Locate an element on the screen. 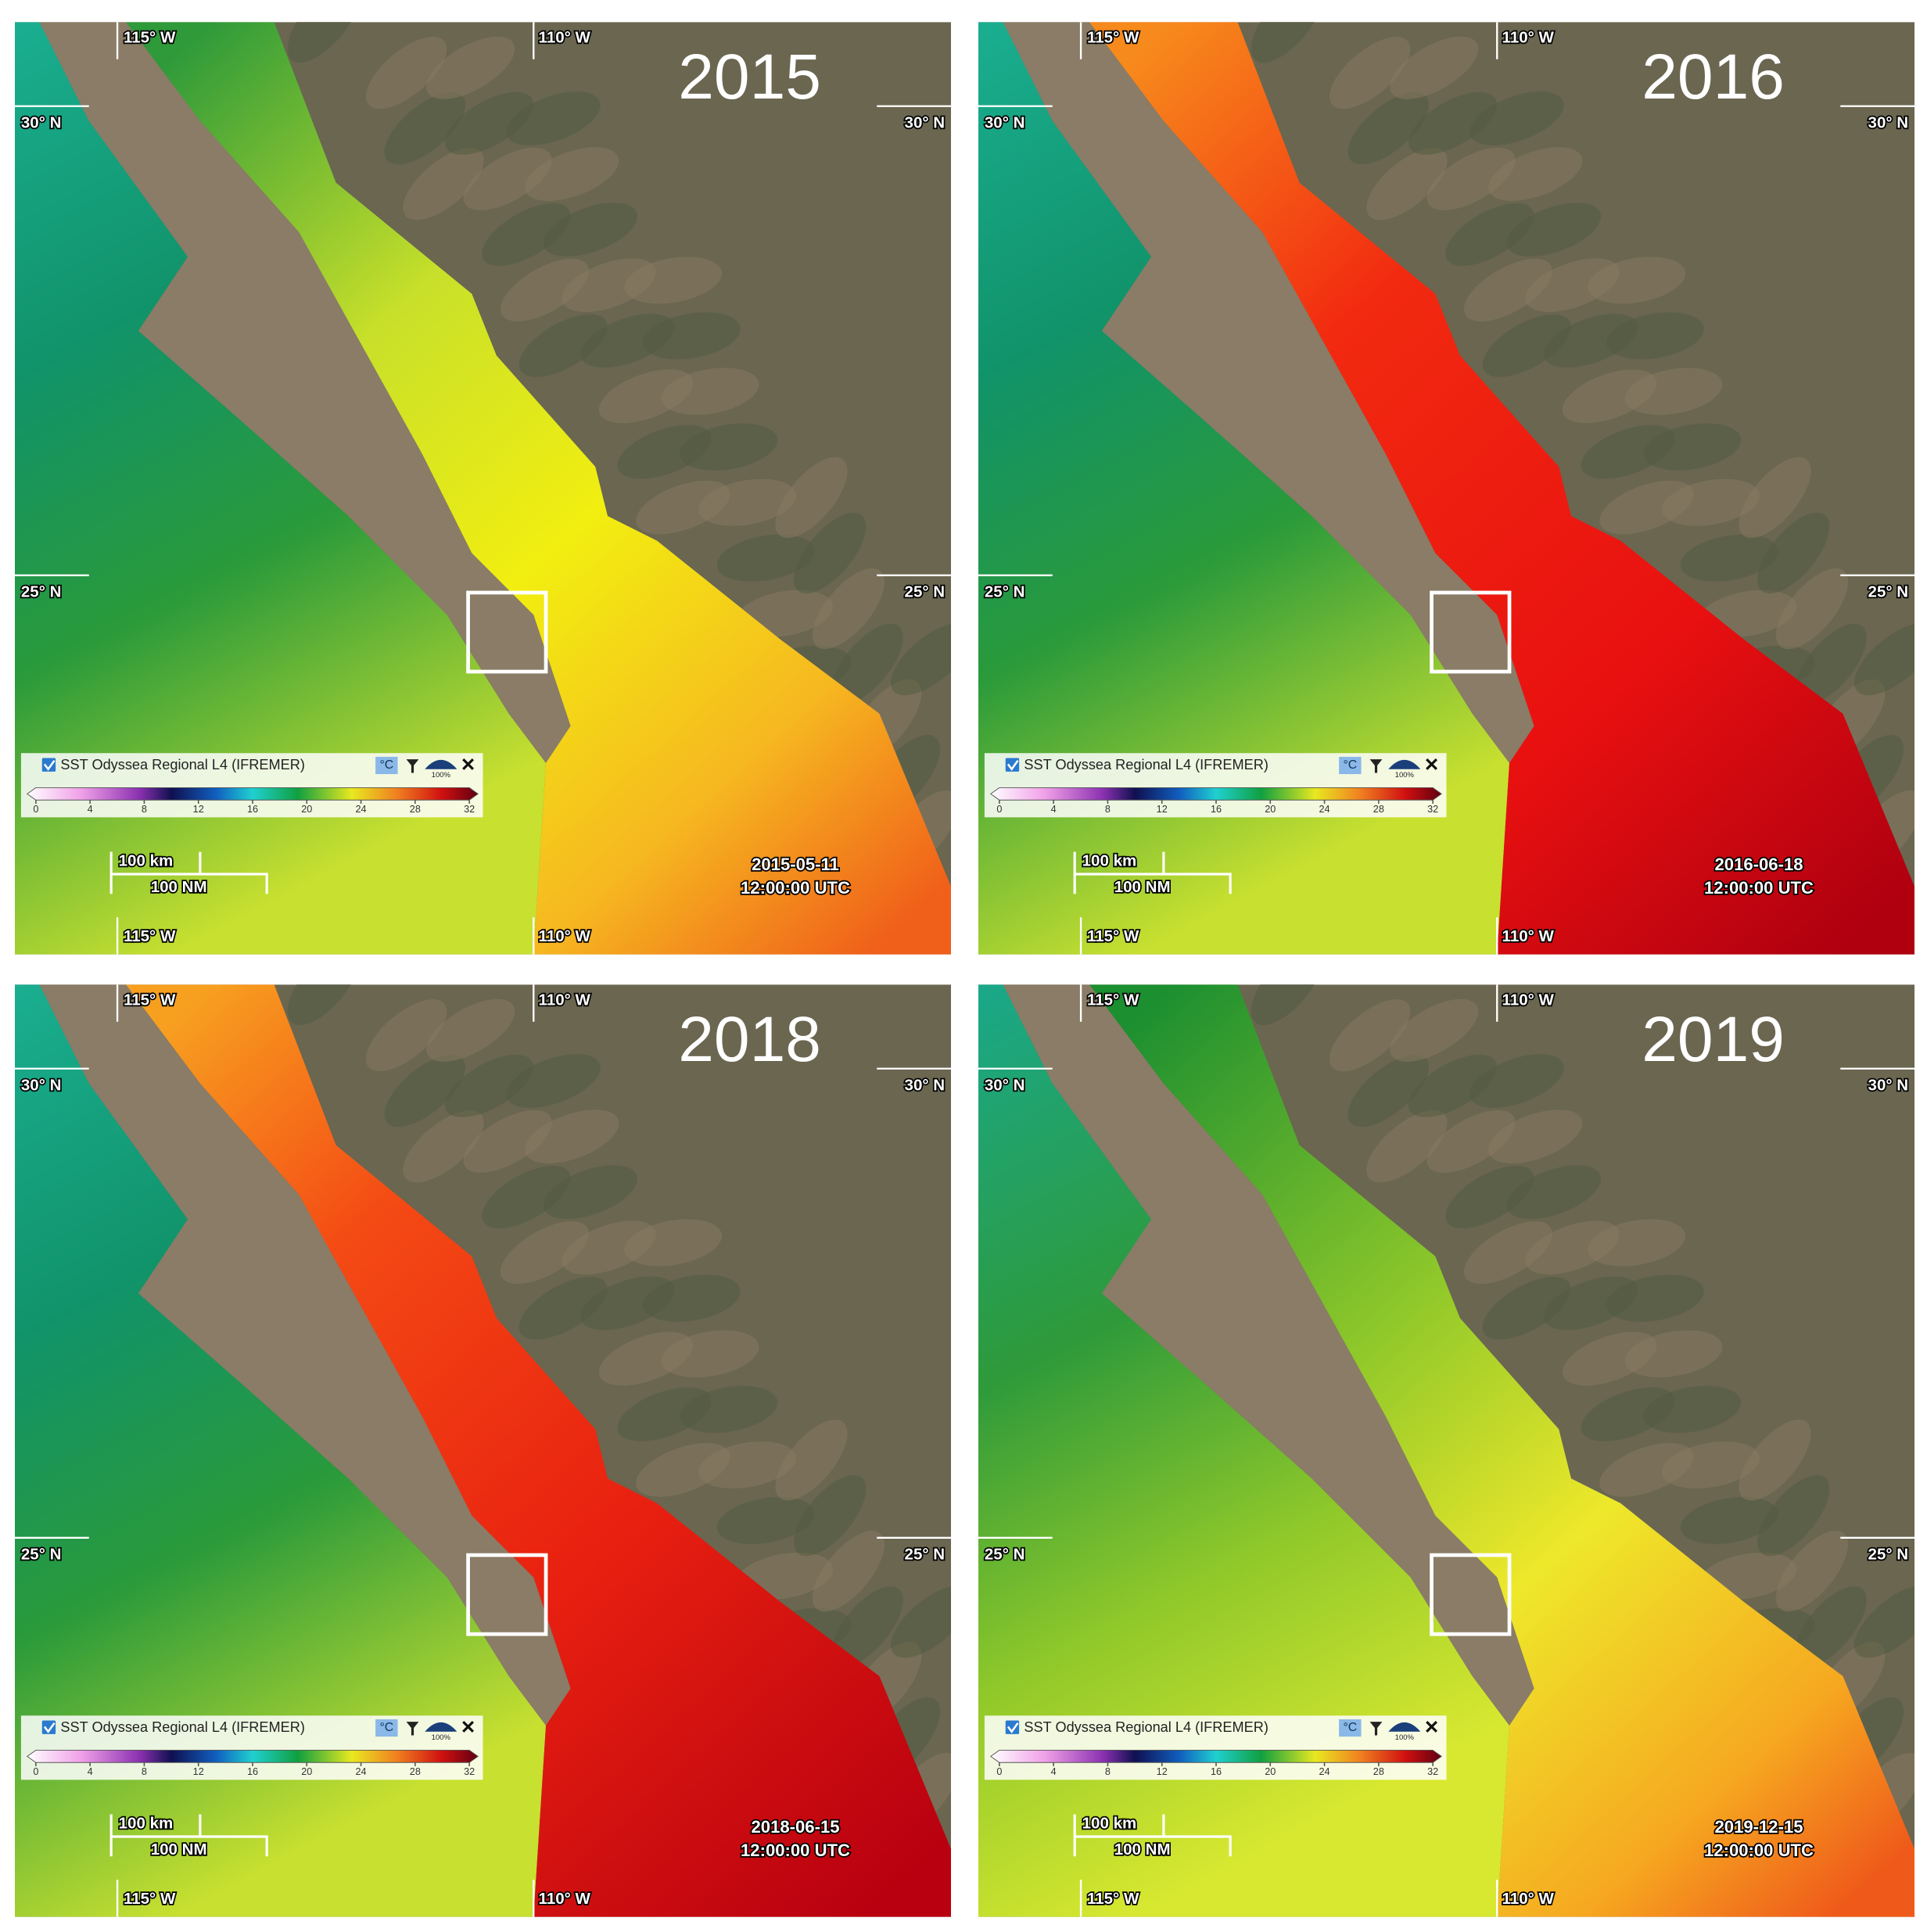  check-mark is located at coordinates (49, 765).